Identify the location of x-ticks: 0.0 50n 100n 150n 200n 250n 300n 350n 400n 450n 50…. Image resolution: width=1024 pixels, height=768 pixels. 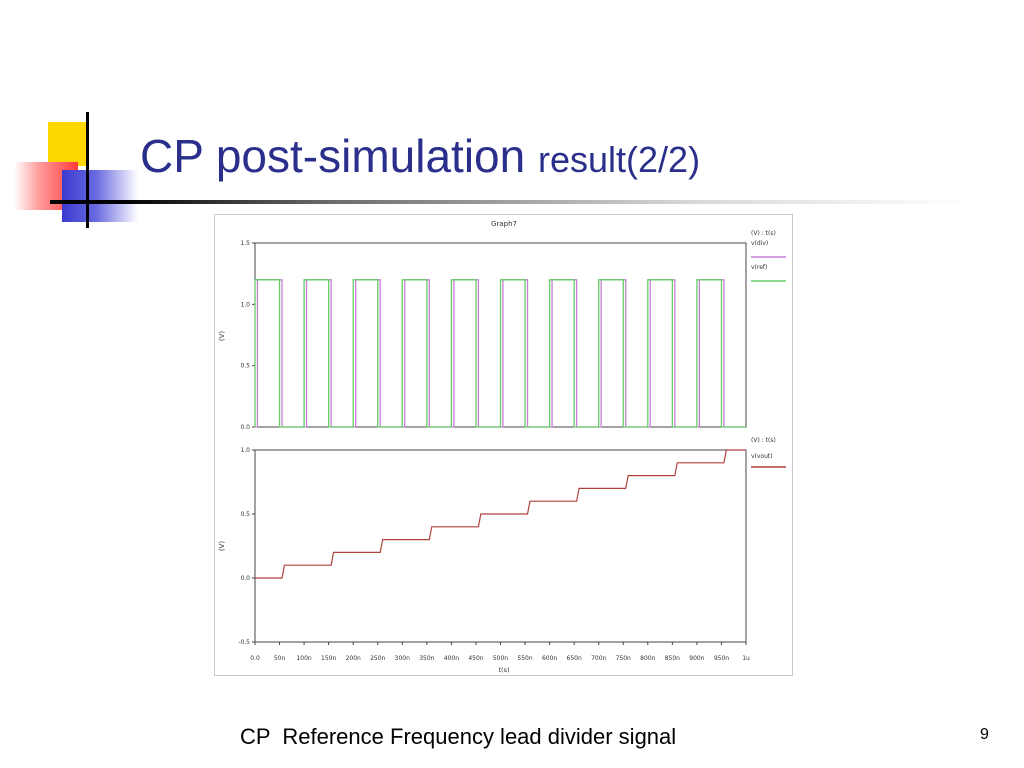
(500, 652).